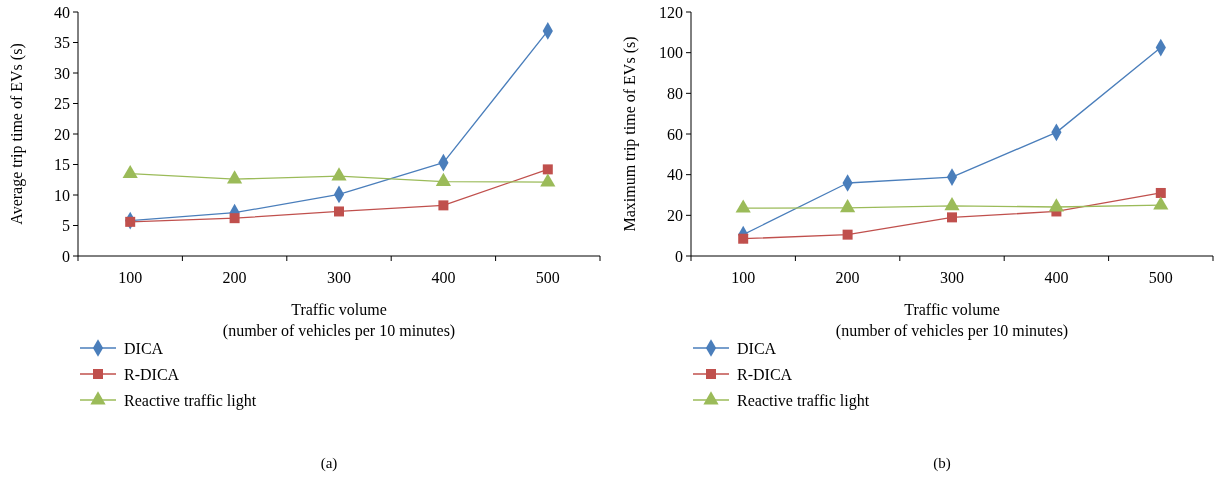  I want to click on y-axis-title: Maximum trip time of EVs (s), so click(630, 134).